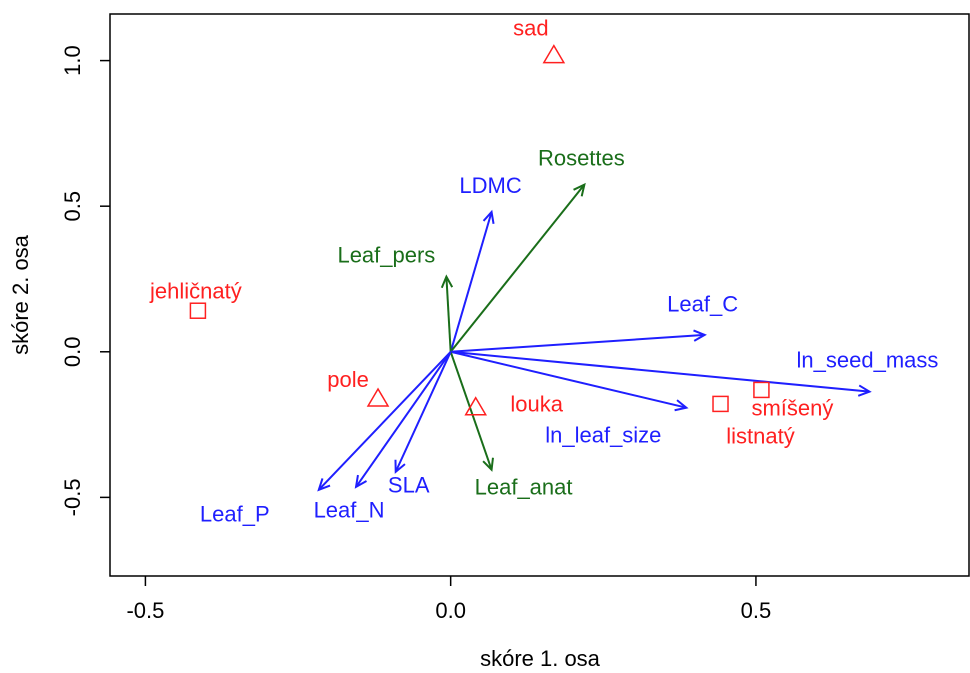 This screenshot has width=970, height=673. What do you see at coordinates (145, 610) in the screenshot?
I see `x-tick-label: -0.5` at bounding box center [145, 610].